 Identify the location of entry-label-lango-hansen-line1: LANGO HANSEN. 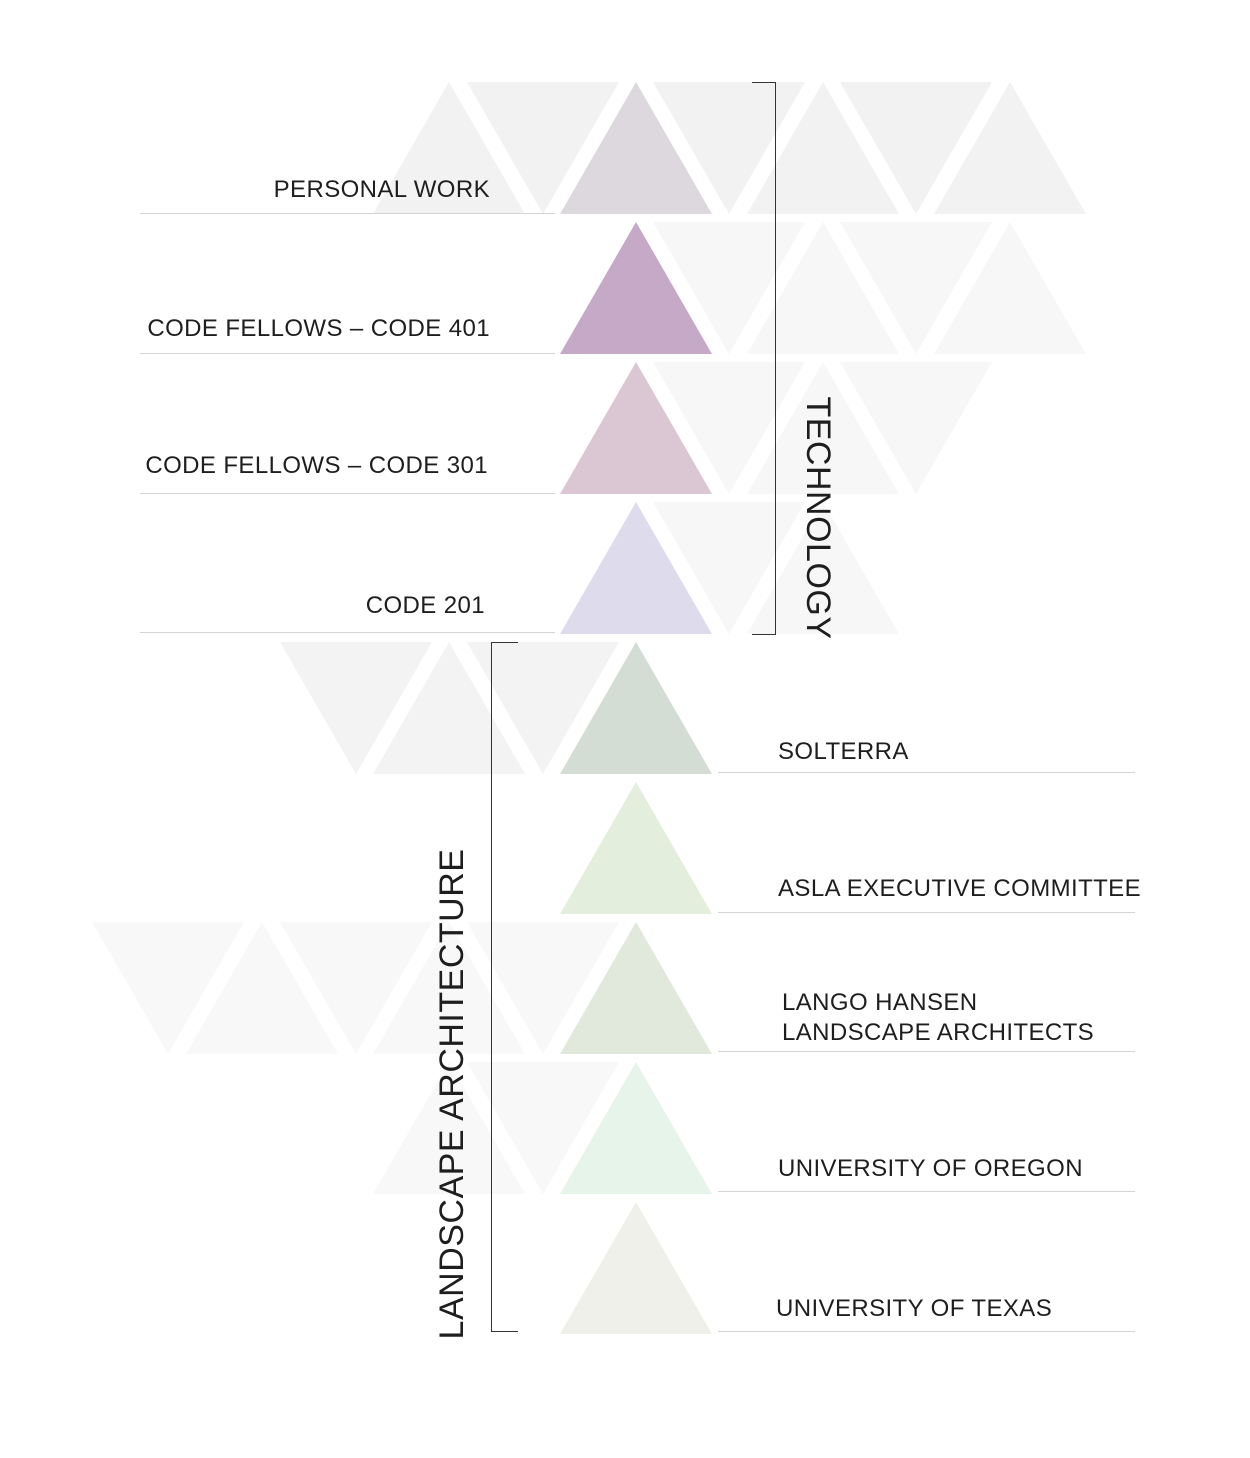
(880, 1002).